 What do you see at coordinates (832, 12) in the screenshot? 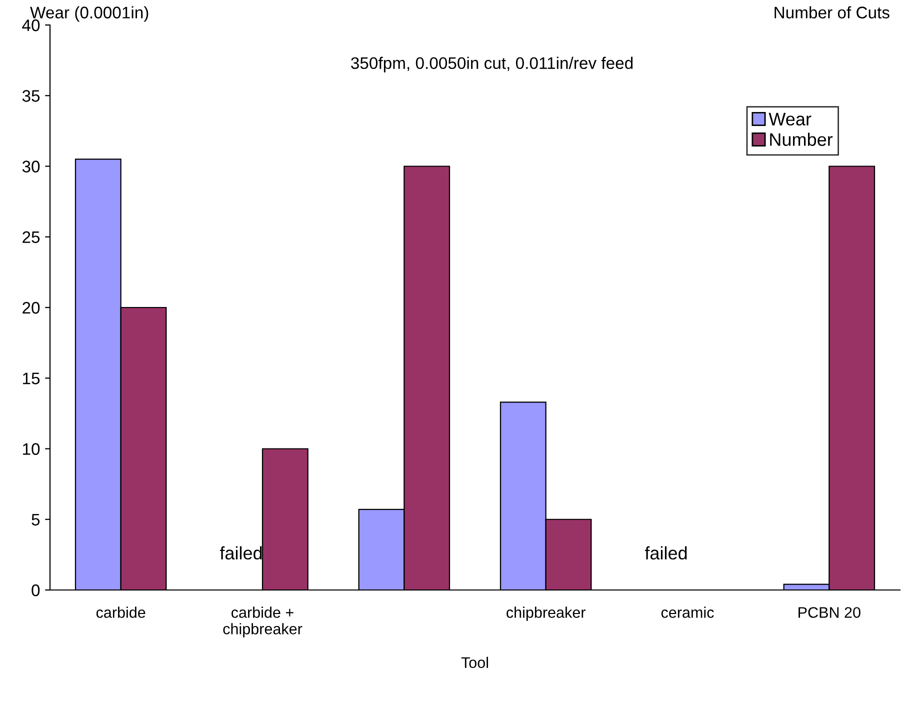
I see `y2-axis-title: Number of Cuts` at bounding box center [832, 12].